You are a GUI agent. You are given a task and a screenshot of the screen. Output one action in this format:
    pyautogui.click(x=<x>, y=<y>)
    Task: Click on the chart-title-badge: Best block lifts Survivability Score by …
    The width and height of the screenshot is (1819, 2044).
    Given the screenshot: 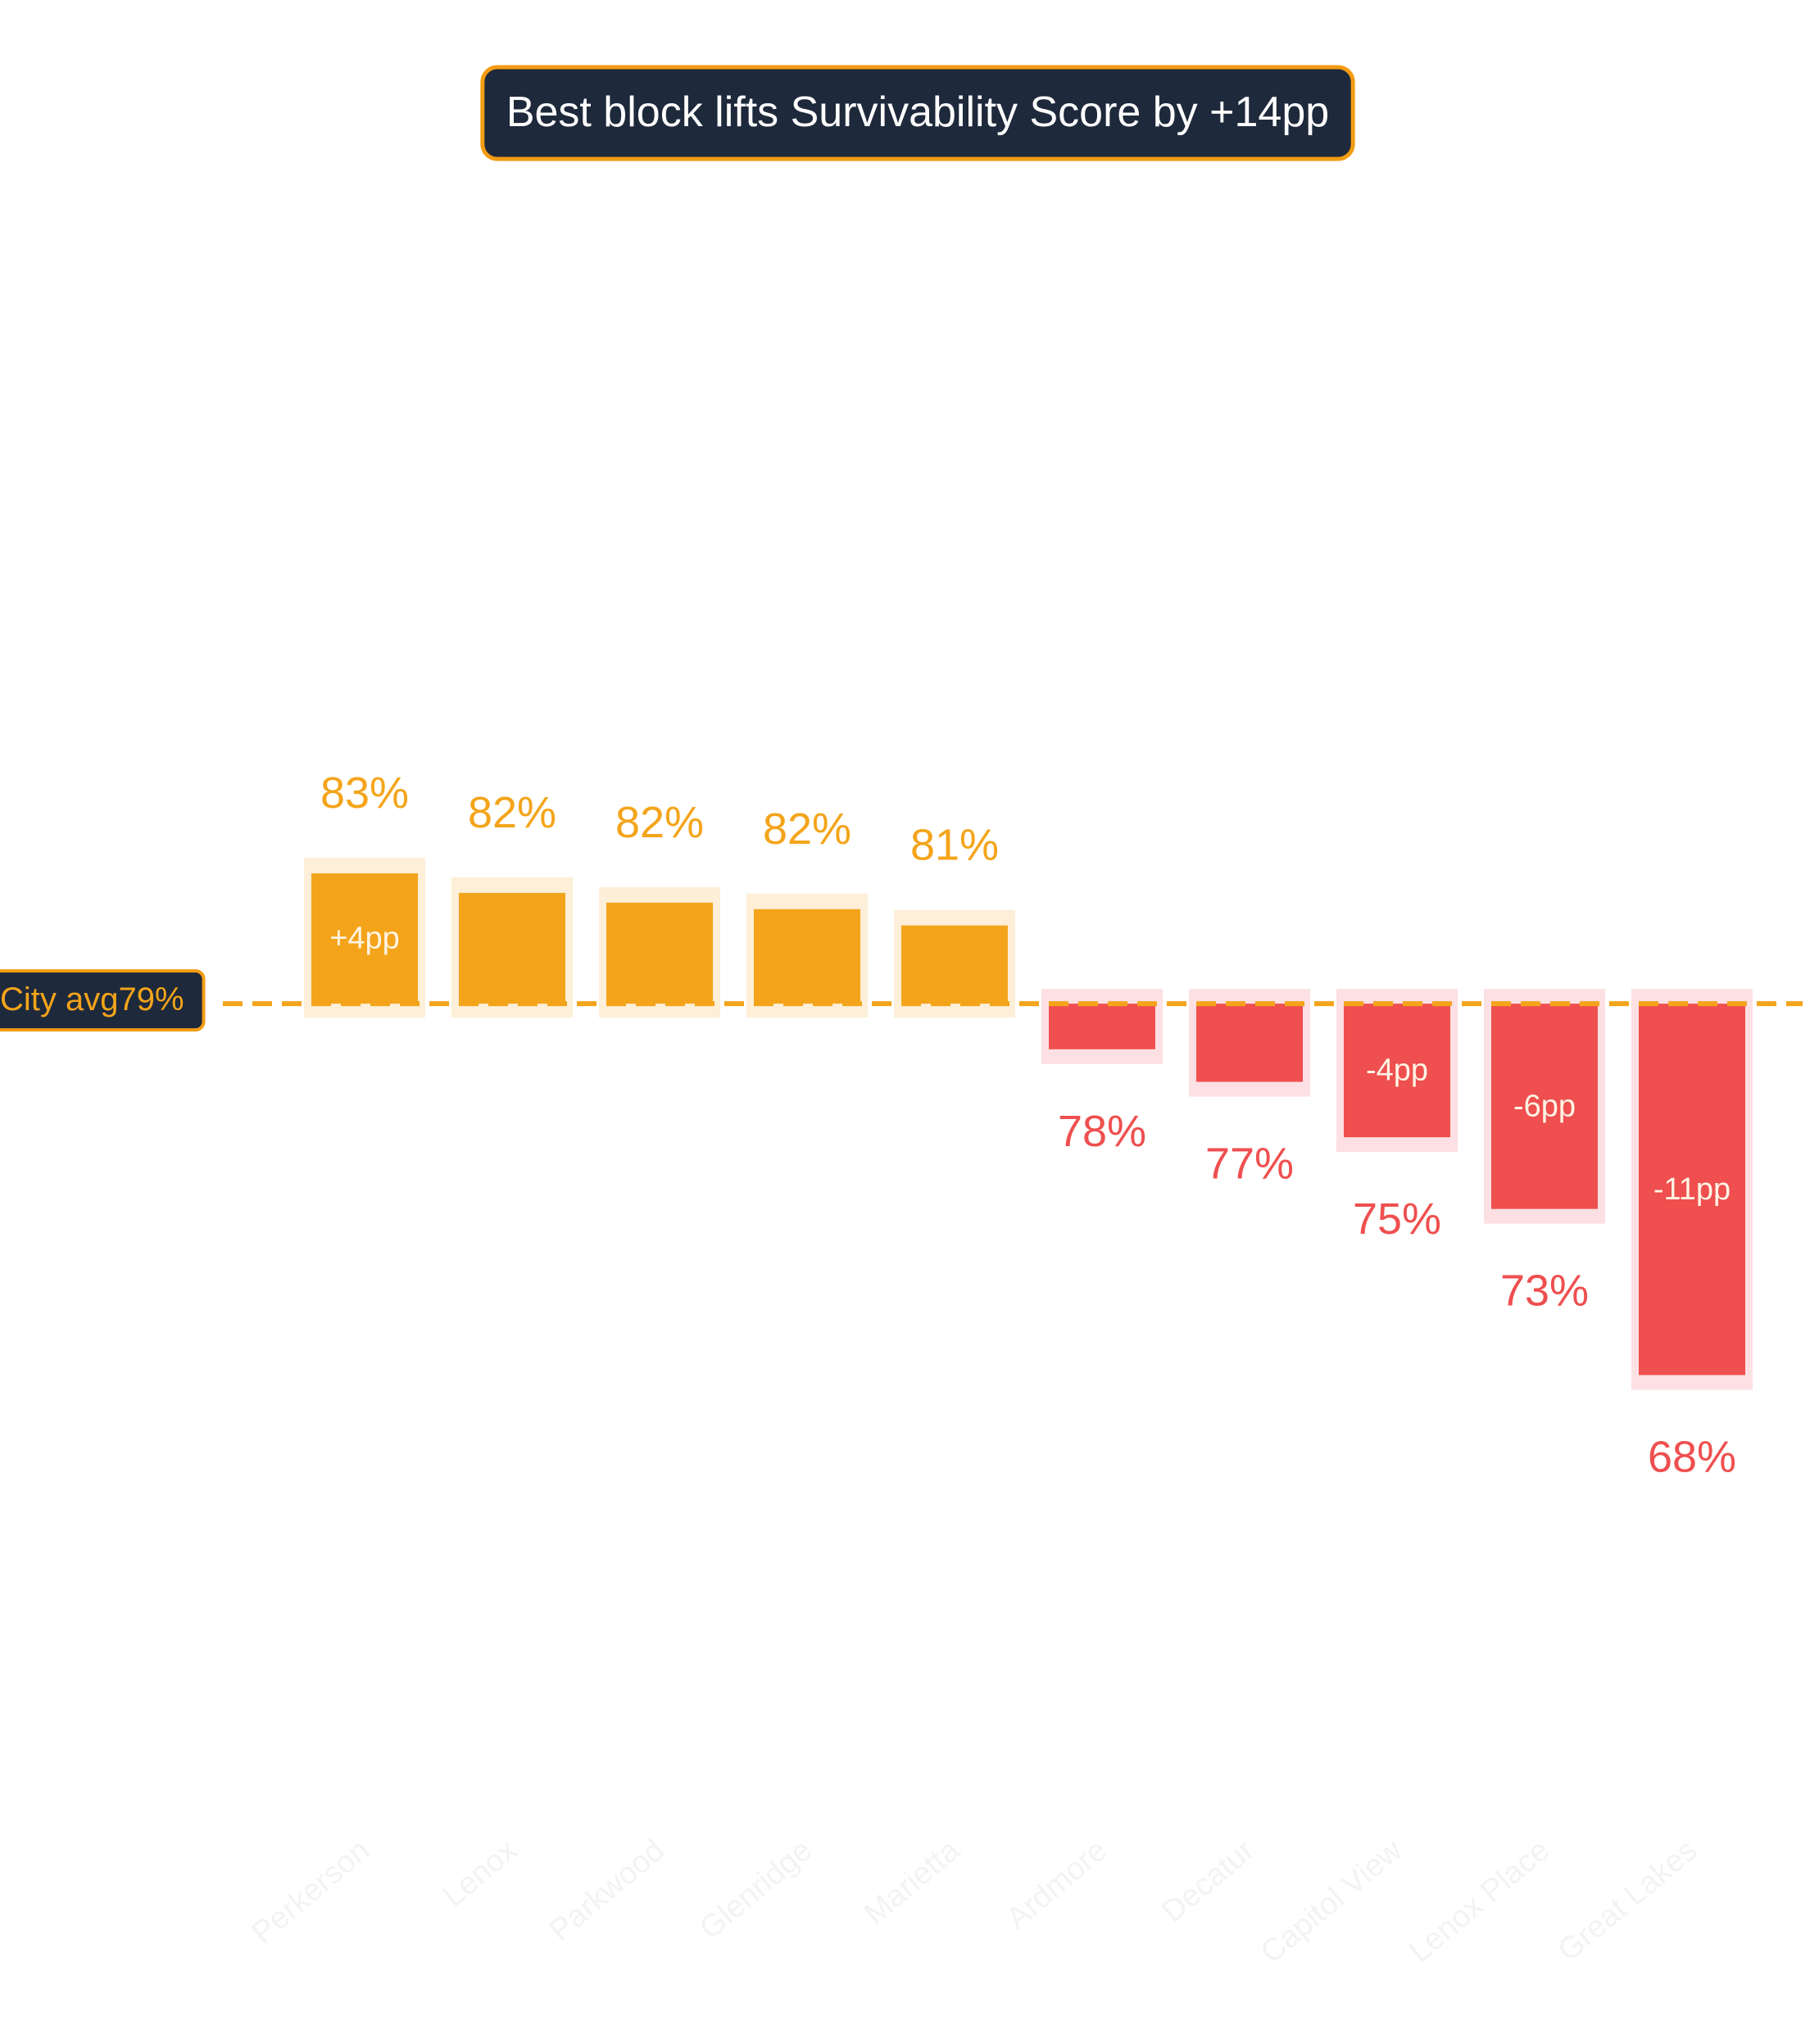 What is the action you would take?
    pyautogui.click(x=917, y=113)
    